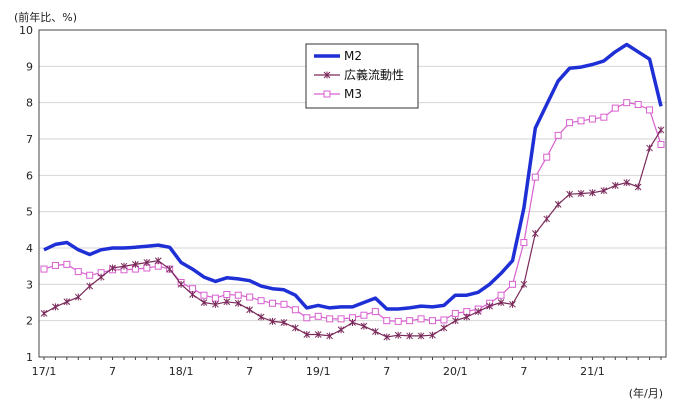 The height and width of the screenshot is (401, 675). Describe the element at coordinates (353, 94) in the screenshot. I see `legend-label: M3` at that location.